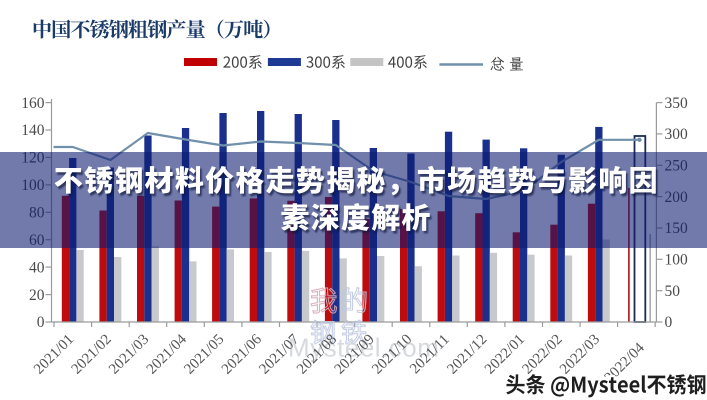 The width and height of the screenshot is (707, 400). What do you see at coordinates (37, 295) in the screenshot?
I see `svg-text: 20` at bounding box center [37, 295].